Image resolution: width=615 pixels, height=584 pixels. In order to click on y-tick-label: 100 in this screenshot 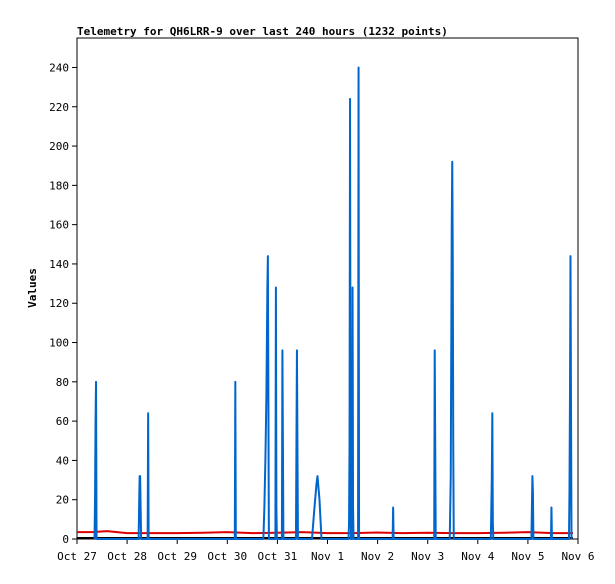, I will do `click(59, 343)`.